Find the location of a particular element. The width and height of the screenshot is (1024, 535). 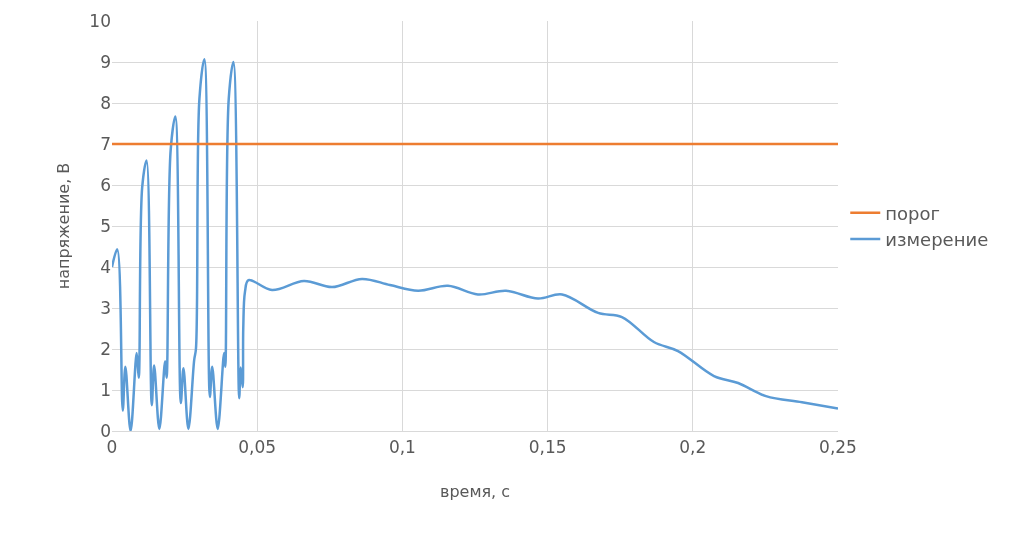

x-tick-label: 0,1 is located at coordinates (402, 446).